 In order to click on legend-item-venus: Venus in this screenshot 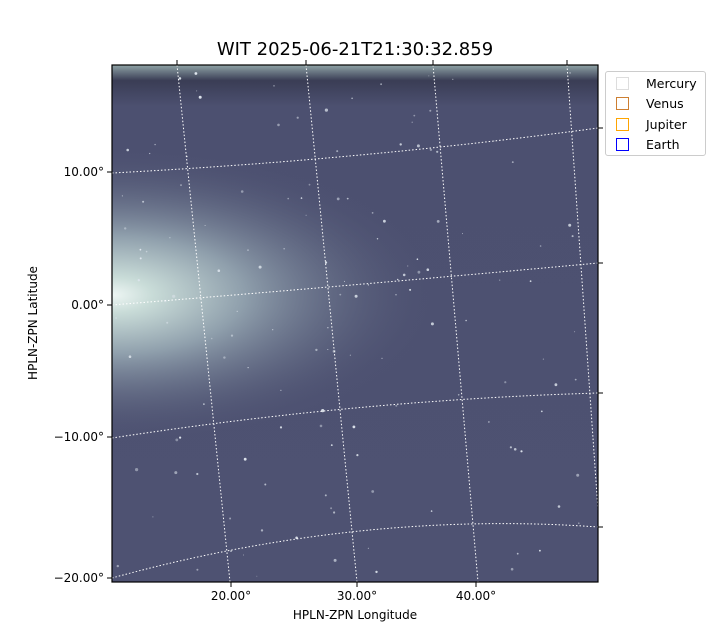, I will do `click(650, 103)`.